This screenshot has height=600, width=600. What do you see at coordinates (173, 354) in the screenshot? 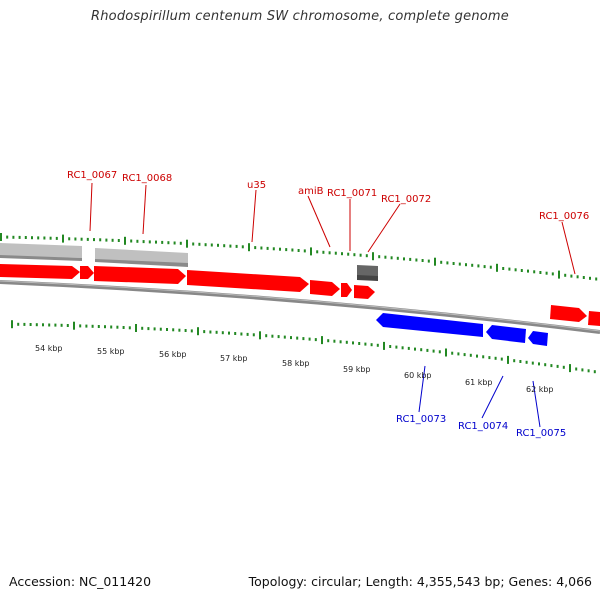
I see `scale-label: 56 kbp` at bounding box center [173, 354].